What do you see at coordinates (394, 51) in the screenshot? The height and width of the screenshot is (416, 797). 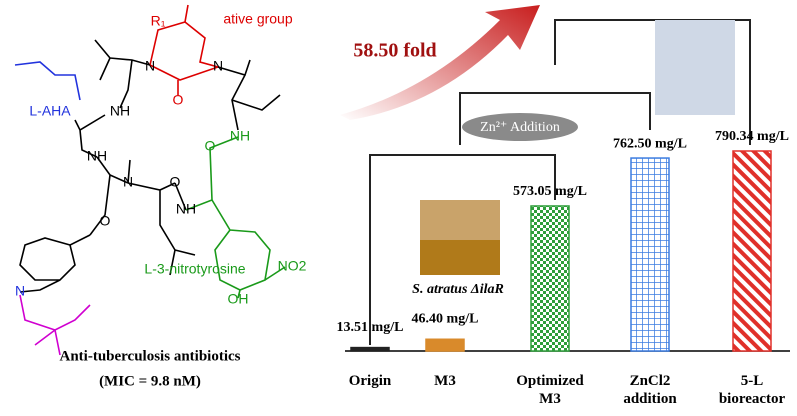 I see `fold-label: 58.50 fold` at bounding box center [394, 51].